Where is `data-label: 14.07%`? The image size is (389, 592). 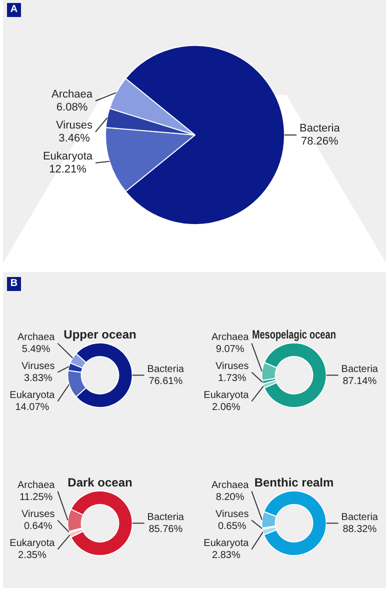 data-label: 14.07% is located at coordinates (32, 408).